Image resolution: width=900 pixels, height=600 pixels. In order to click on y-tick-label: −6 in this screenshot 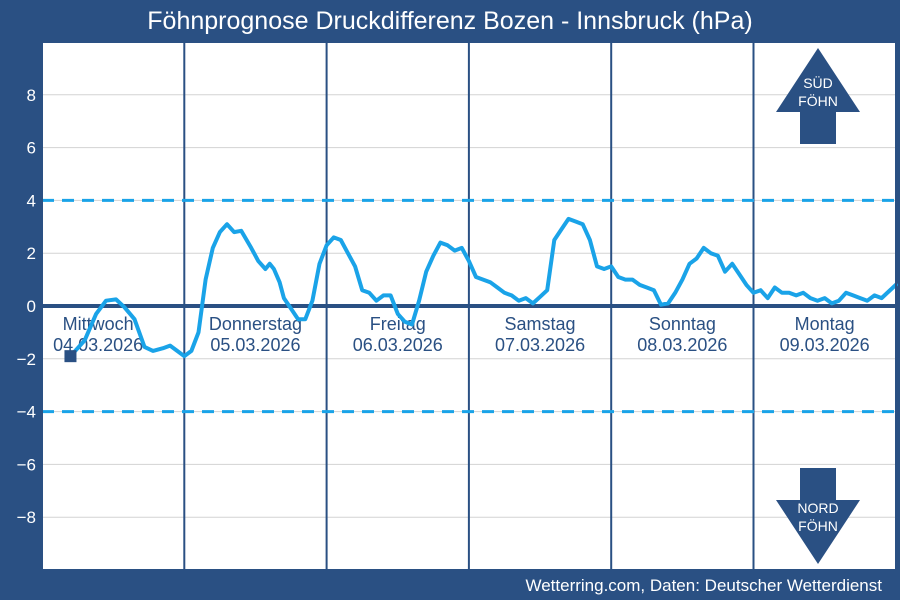, I will do `click(26, 464)`.